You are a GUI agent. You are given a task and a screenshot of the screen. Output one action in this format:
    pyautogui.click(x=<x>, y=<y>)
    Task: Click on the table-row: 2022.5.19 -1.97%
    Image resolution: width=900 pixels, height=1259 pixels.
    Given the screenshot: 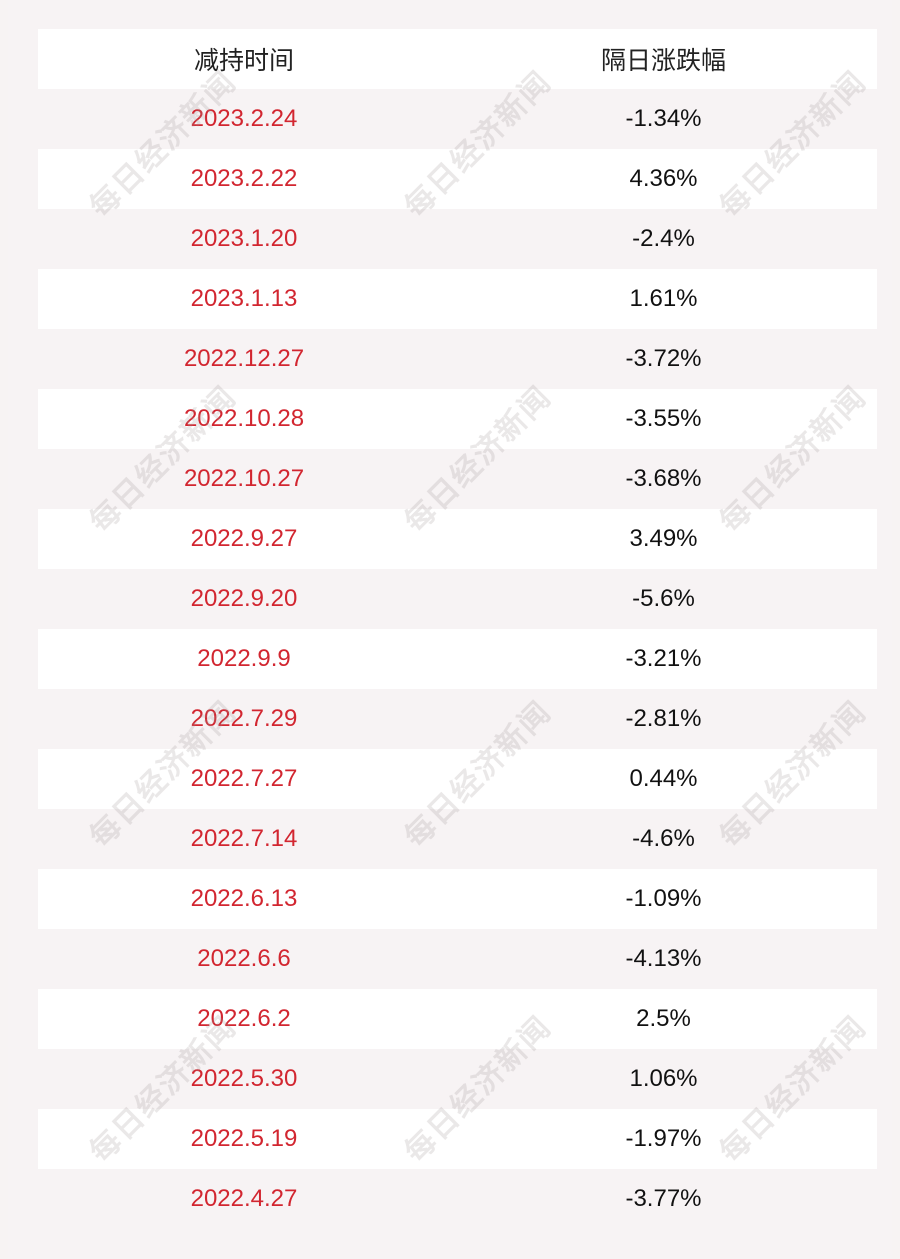 What is the action you would take?
    pyautogui.click(x=457, y=1139)
    